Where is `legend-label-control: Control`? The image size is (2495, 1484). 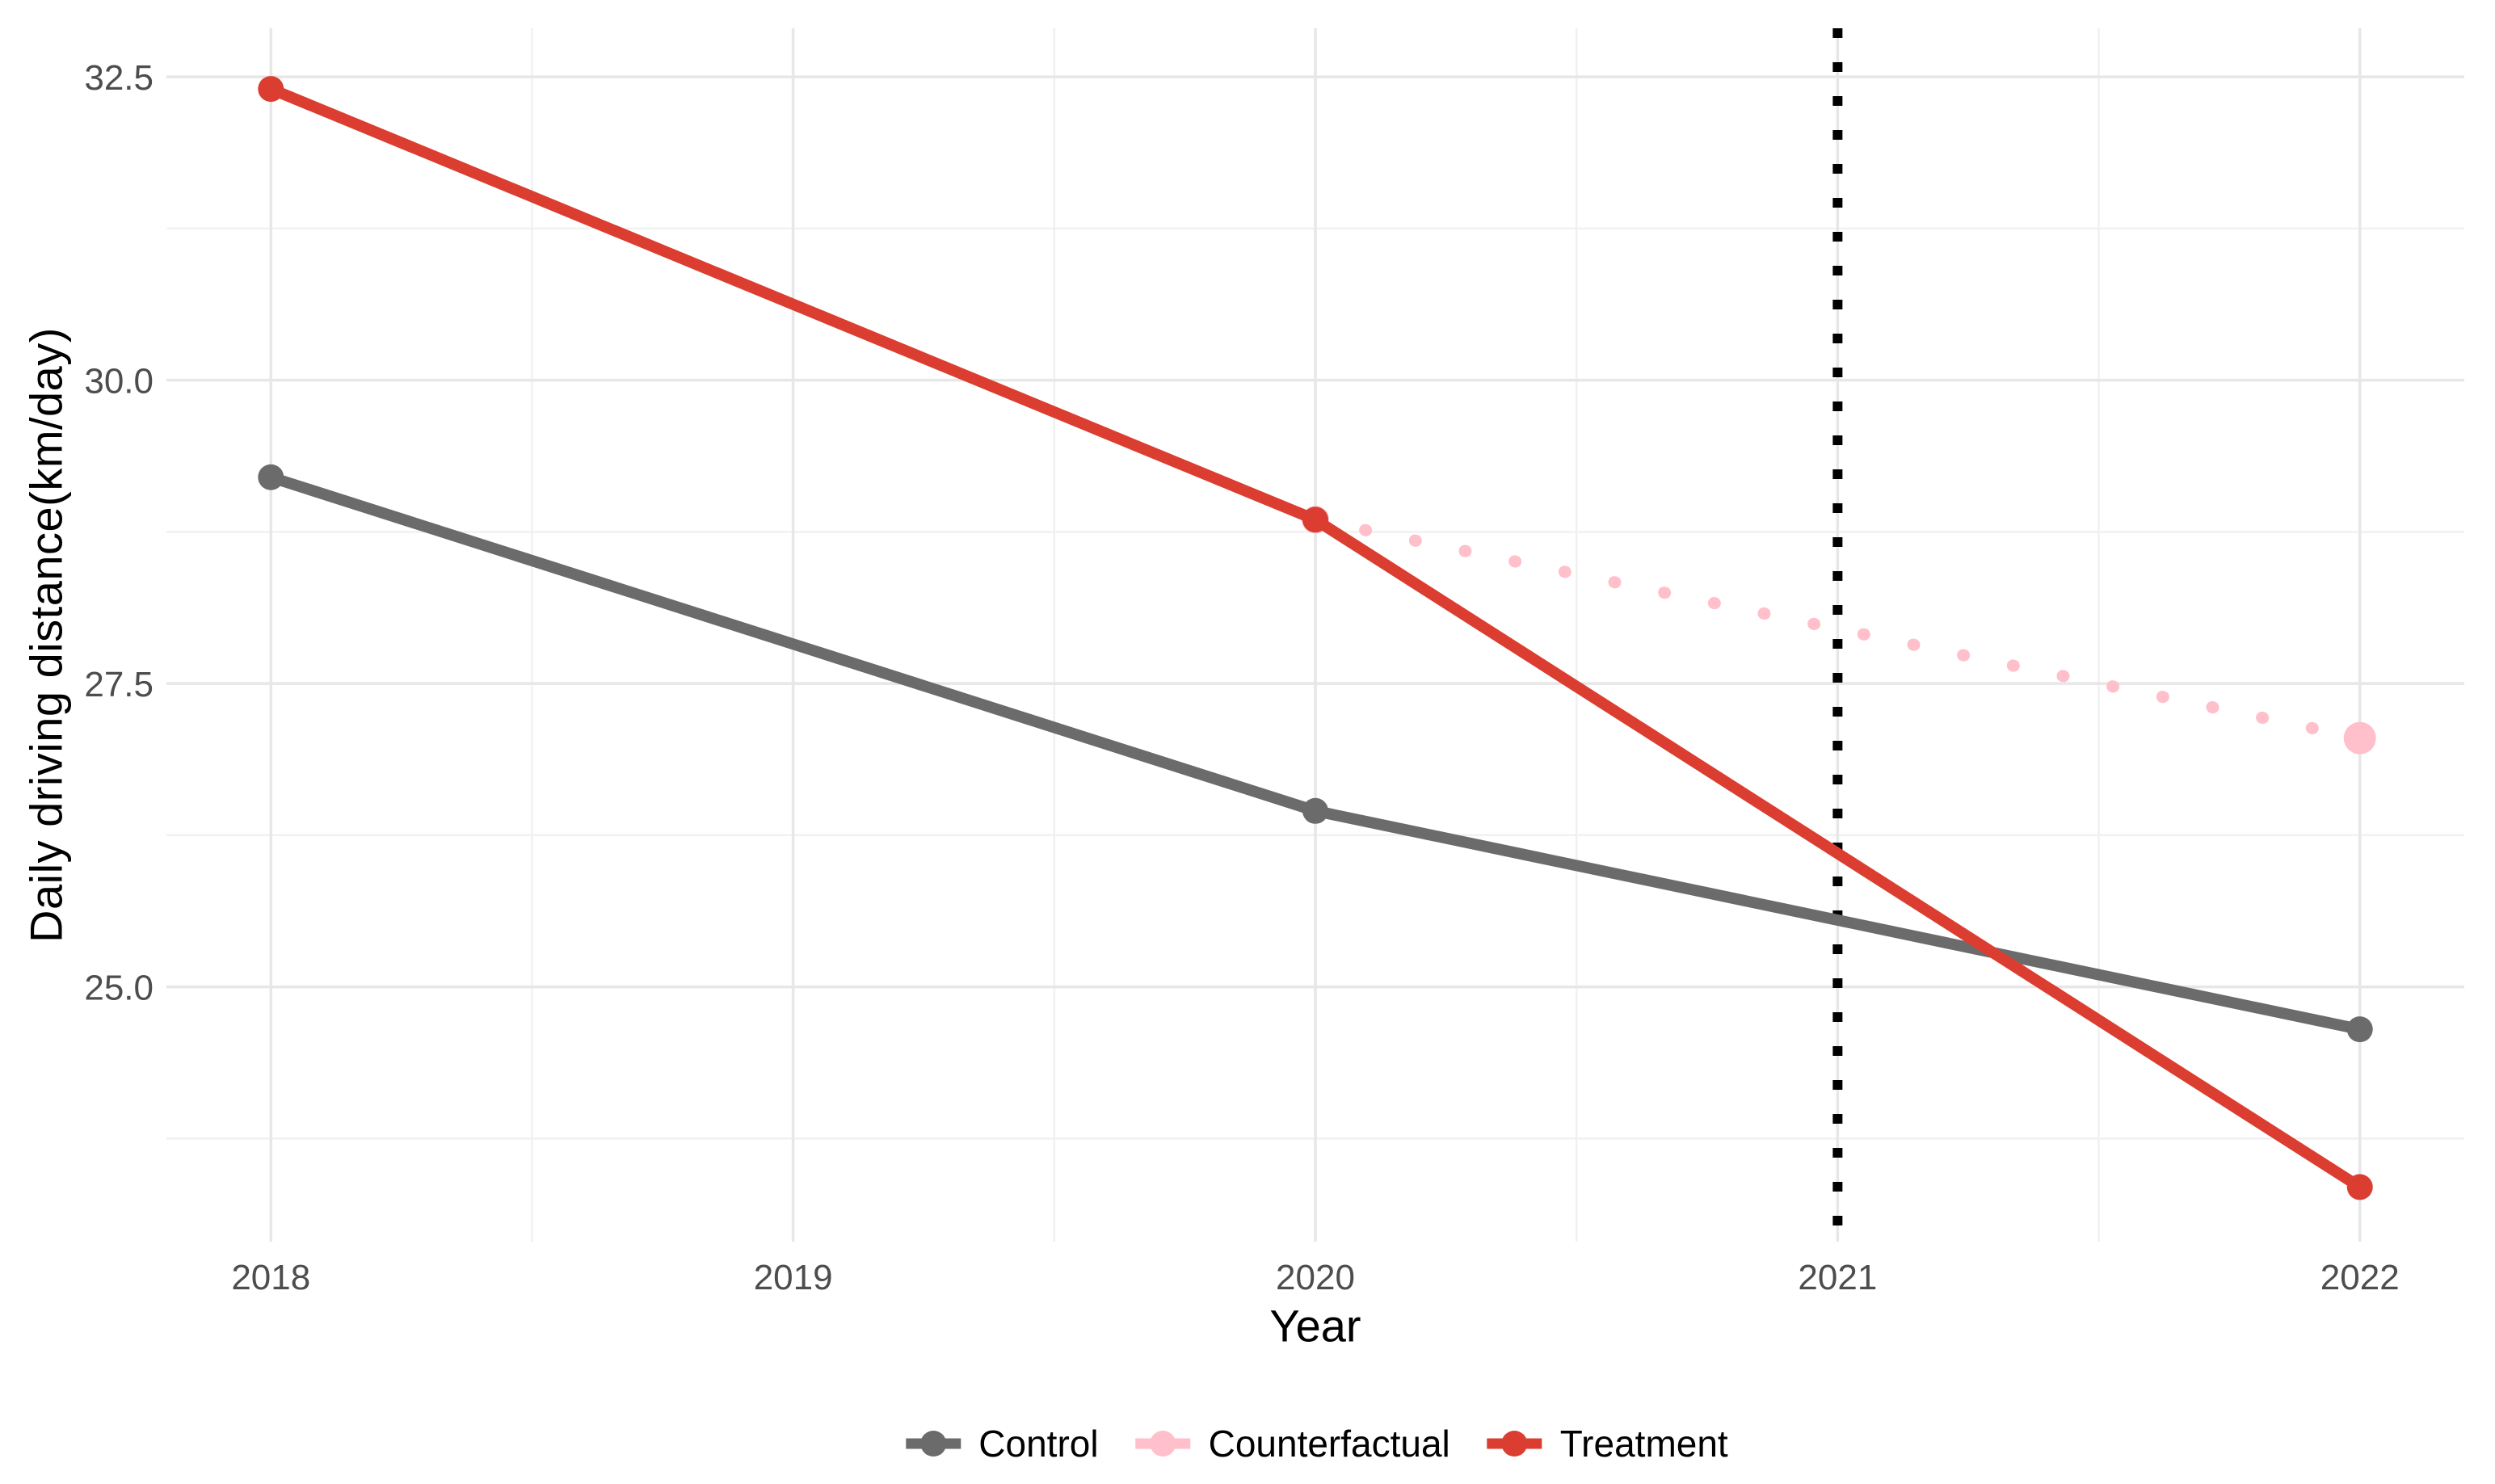
legend-label-control: Control is located at coordinates (1038, 1444).